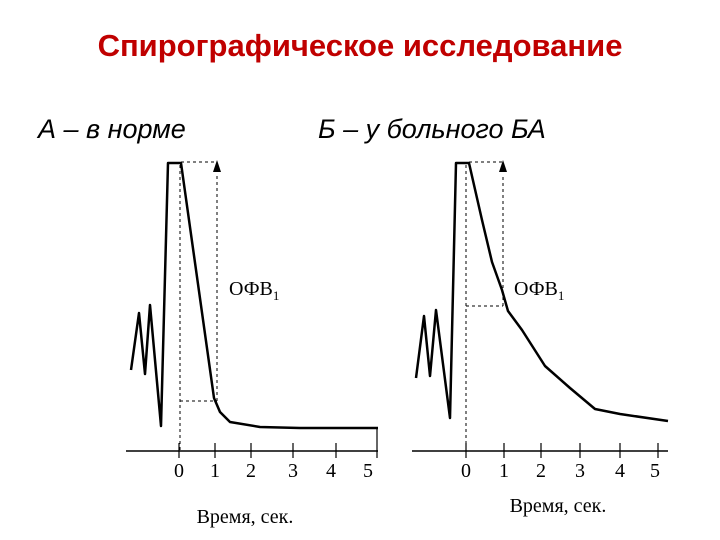 This screenshot has width=720, height=540. I want to click on caption-asthma: Б – у больного БА, so click(432, 129).